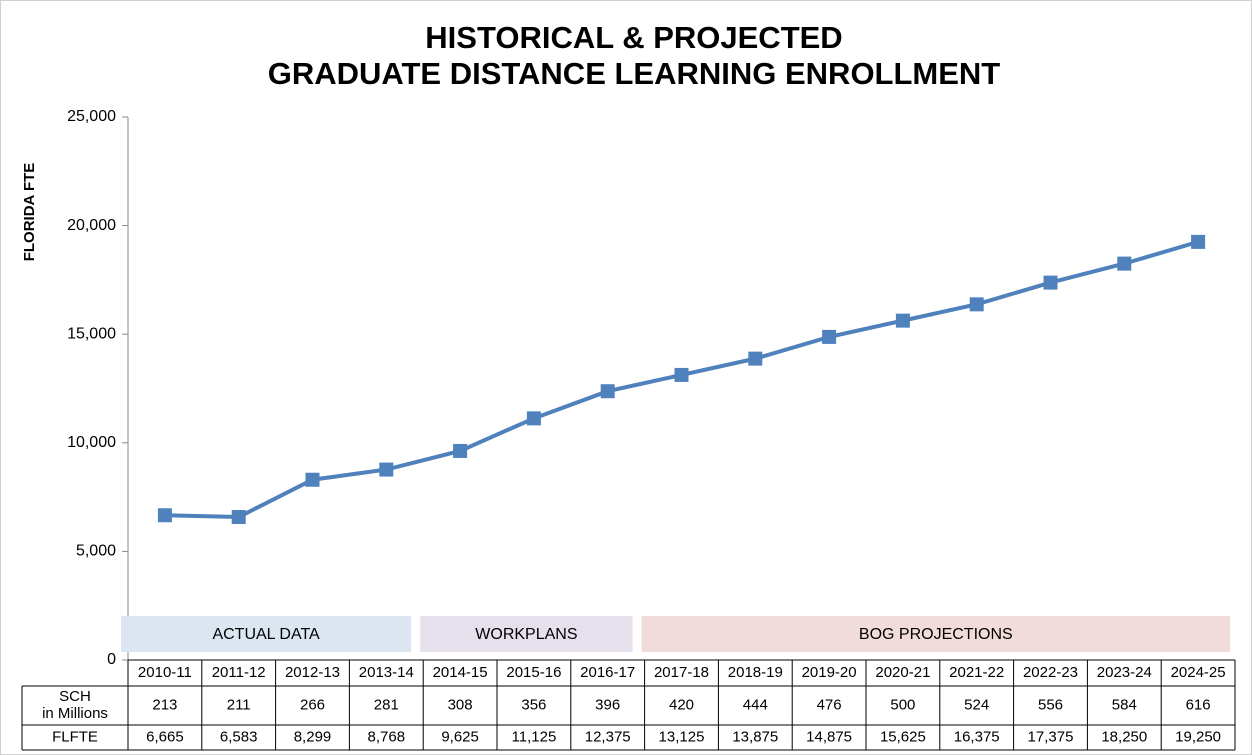 Image resolution: width=1252 pixels, height=755 pixels. I want to click on table-cell: 12,375, so click(608, 736).